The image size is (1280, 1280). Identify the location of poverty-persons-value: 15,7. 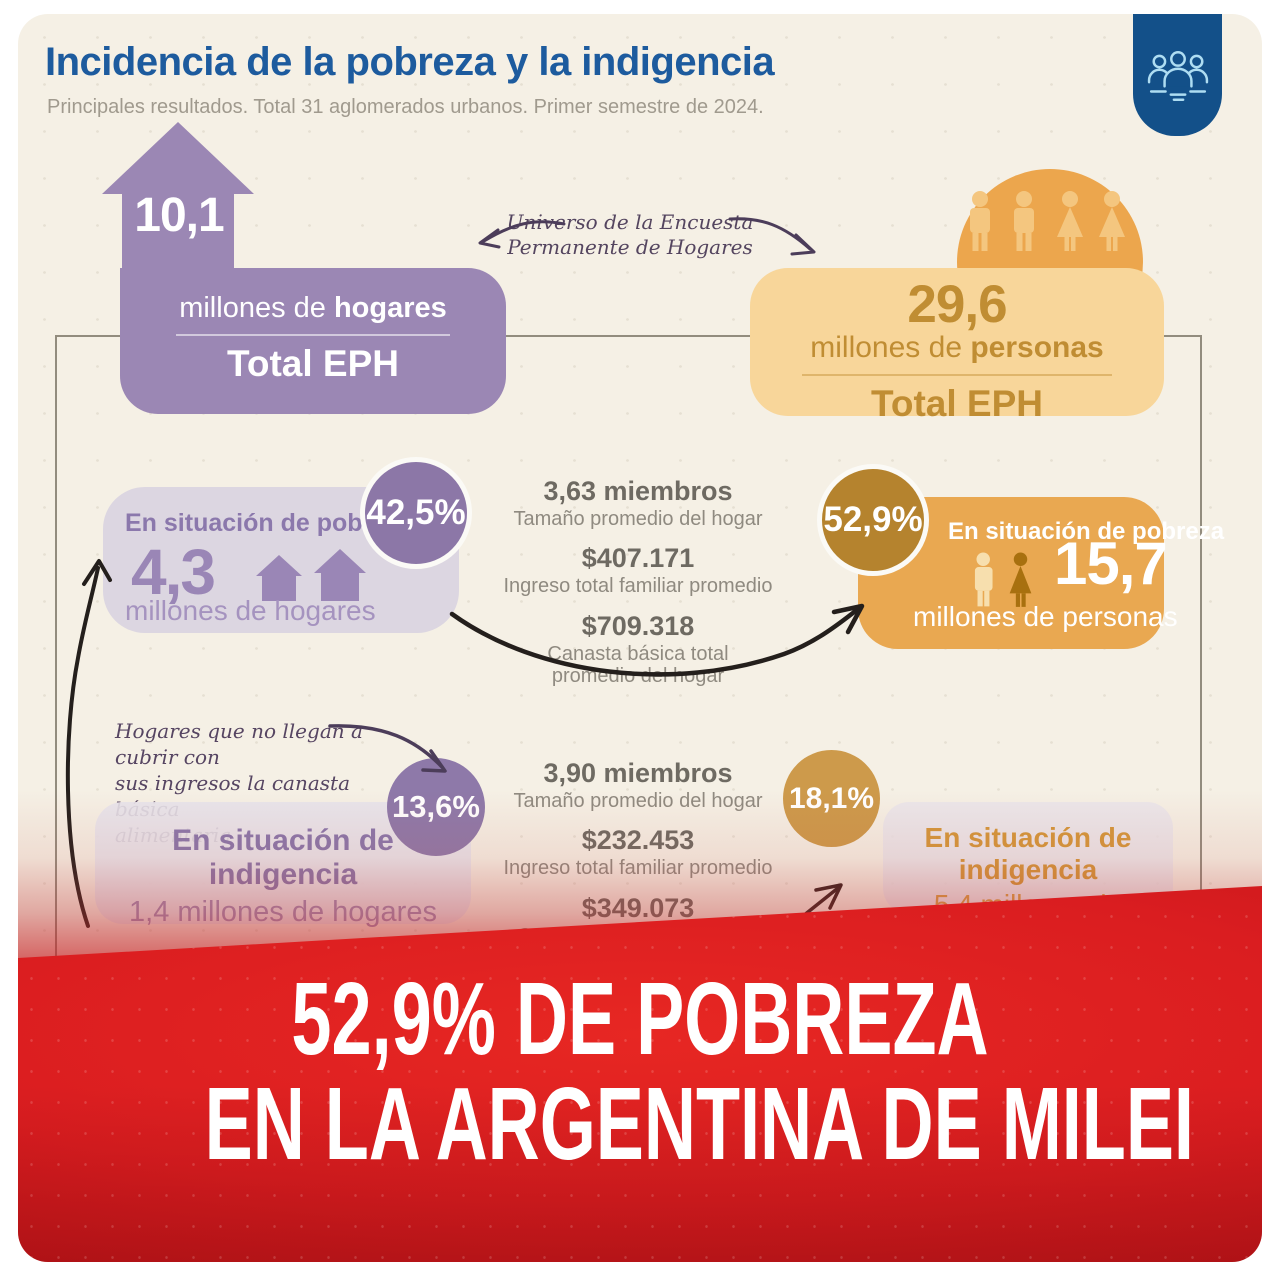
(1111, 563).